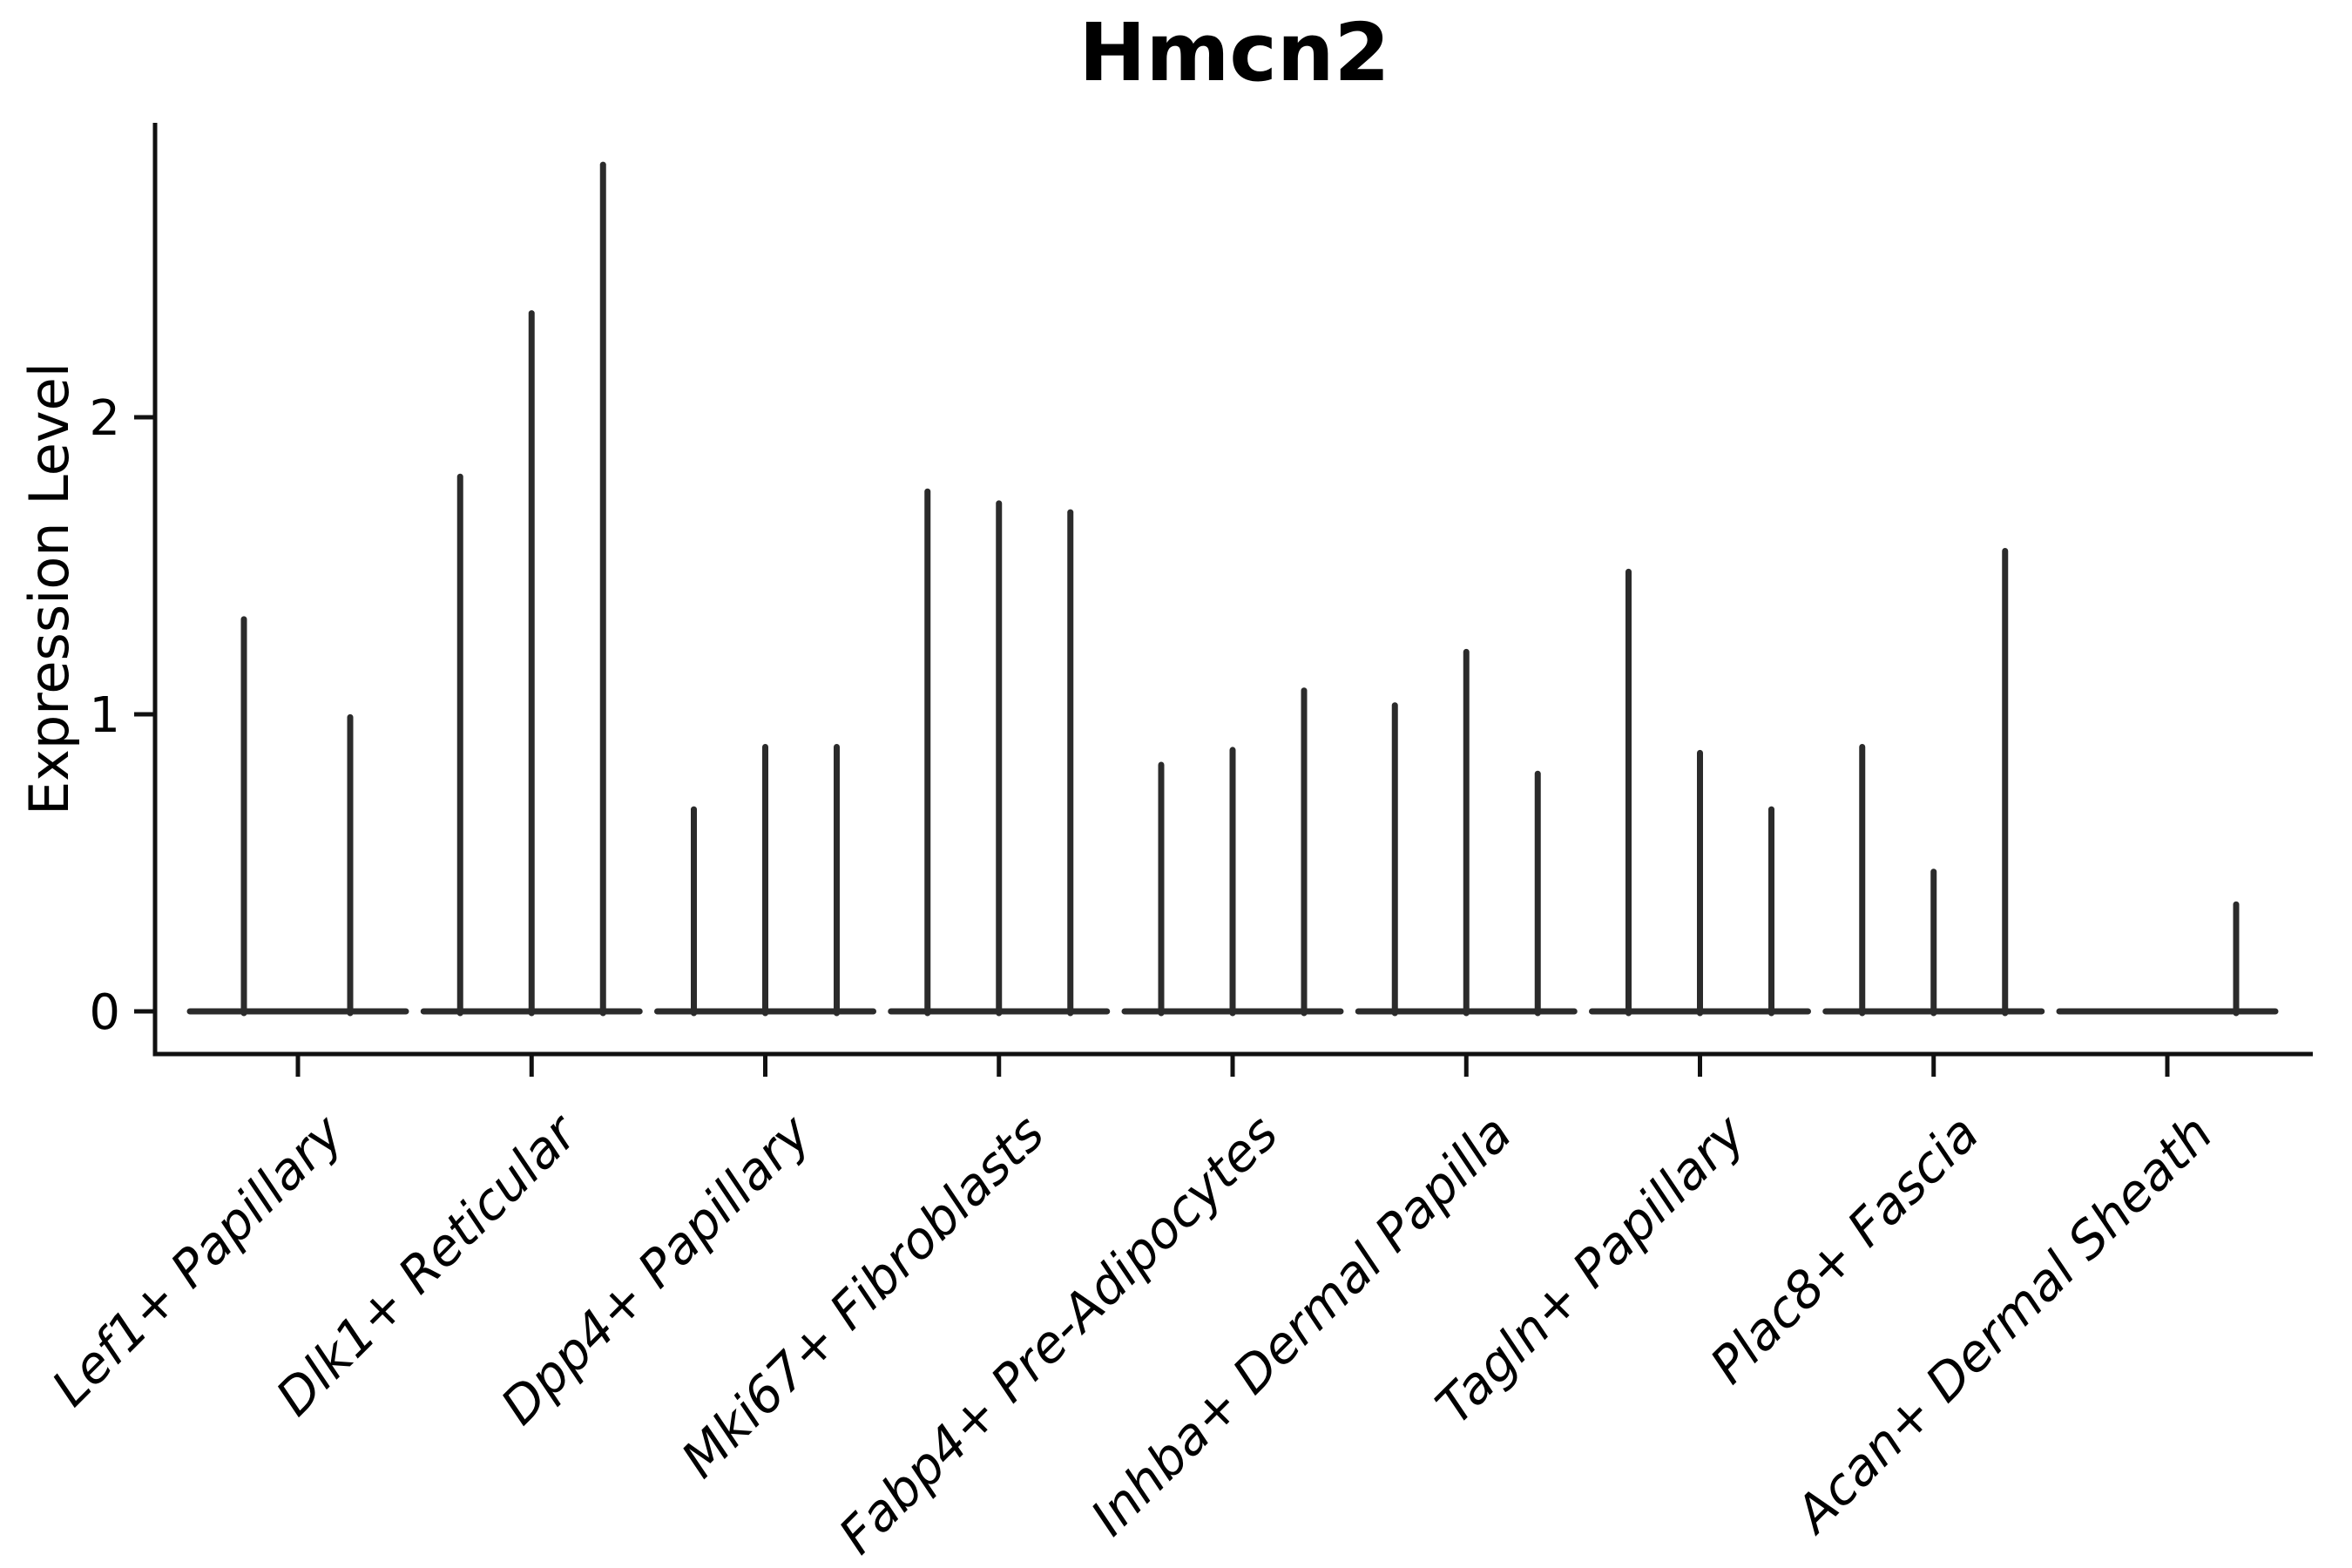 The width and height of the screenshot is (2352, 1568). Describe the element at coordinates (1301, 1325) in the screenshot. I see `category-label: Inhba+ Dermal Papilla` at that location.